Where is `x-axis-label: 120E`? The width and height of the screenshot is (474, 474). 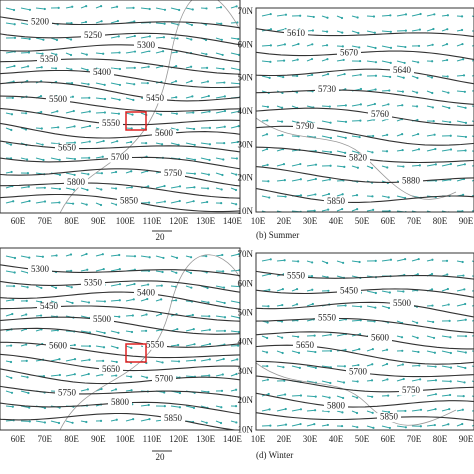
x-axis-label: 120E is located at coordinates (179, 221).